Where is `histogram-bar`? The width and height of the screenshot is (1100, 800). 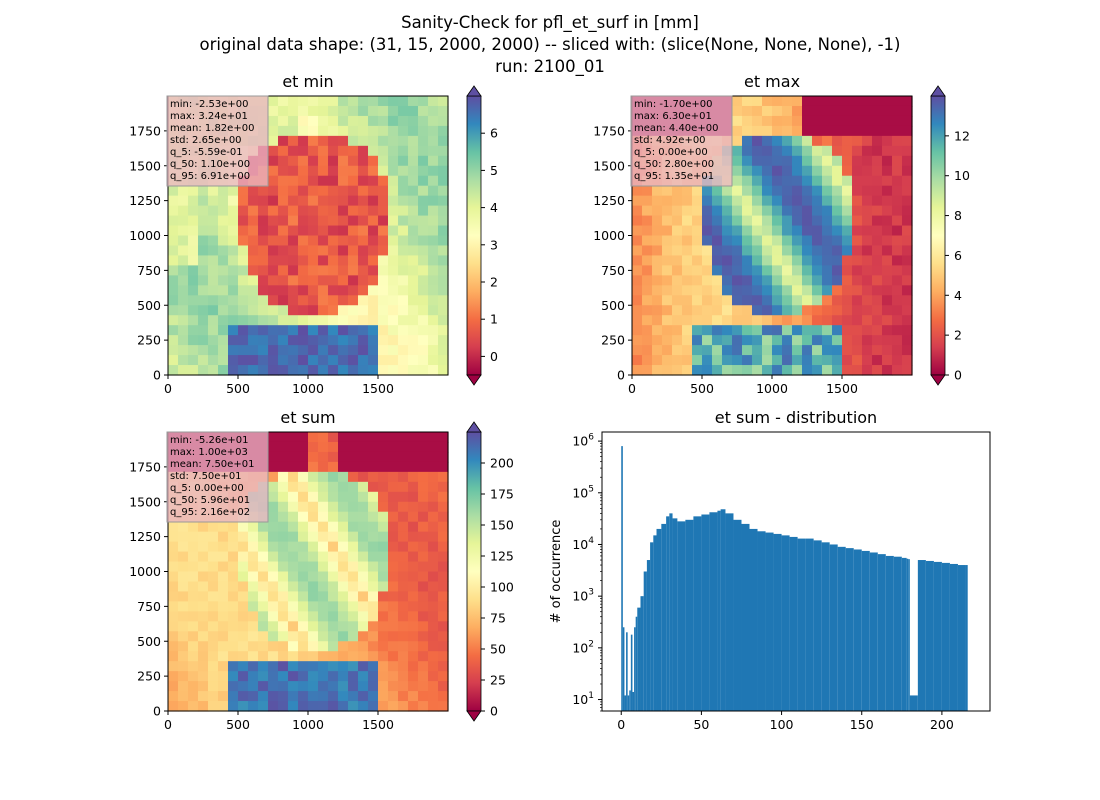
histogram-bar is located at coordinates (625, 703).